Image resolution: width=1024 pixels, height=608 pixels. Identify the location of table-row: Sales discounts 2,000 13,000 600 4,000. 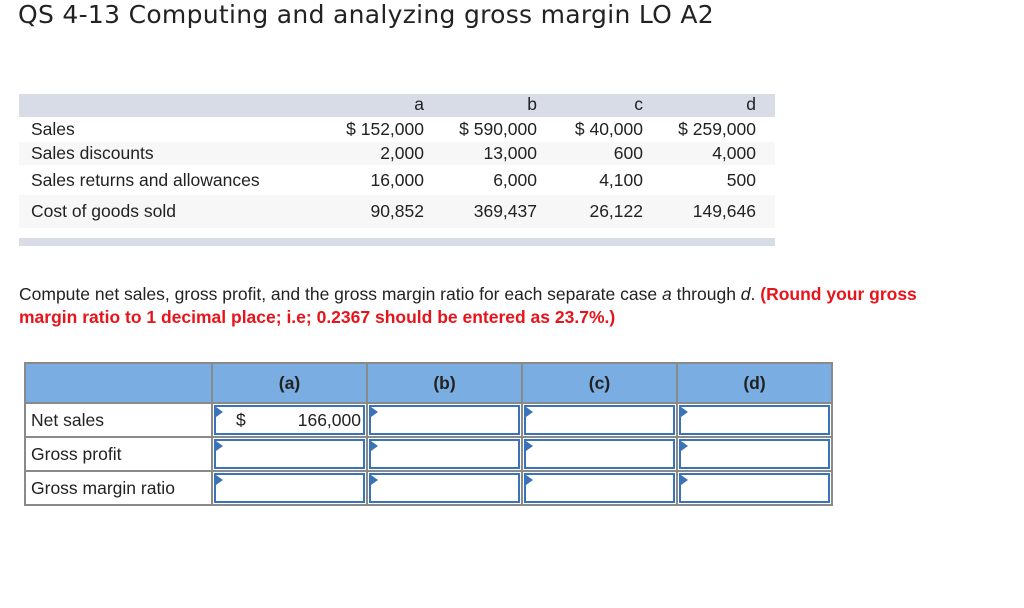
(397, 153).